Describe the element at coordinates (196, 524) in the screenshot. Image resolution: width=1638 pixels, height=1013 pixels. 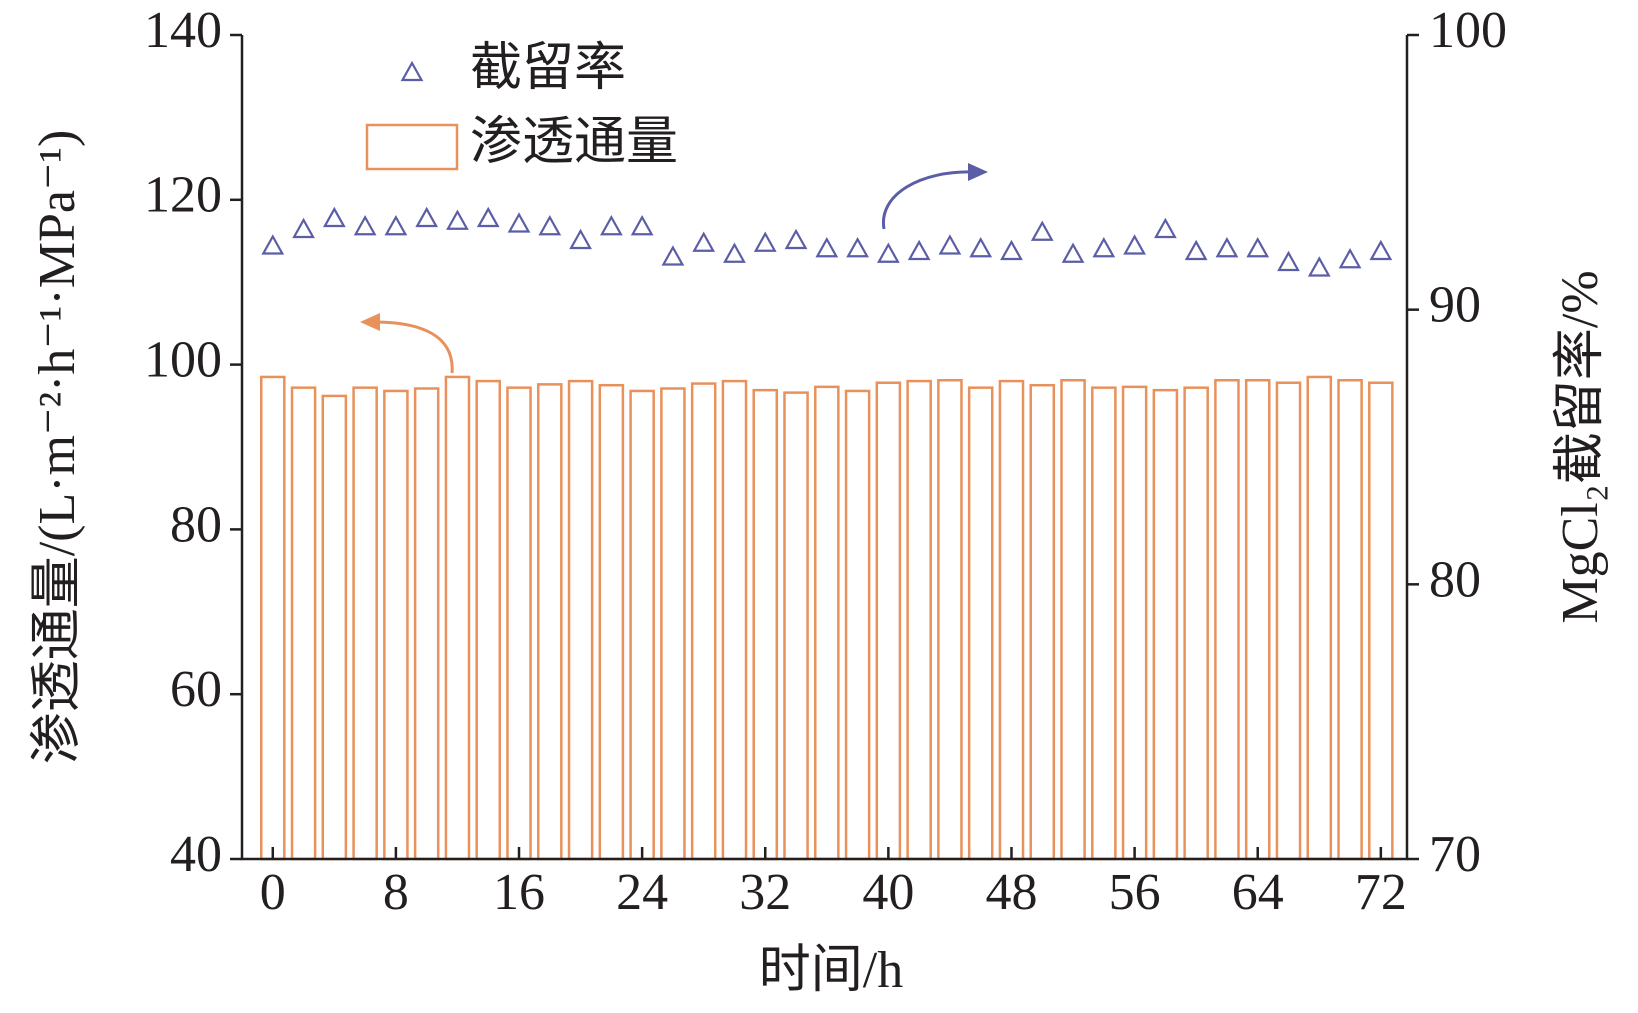
I see `y-tick-label: 80` at that location.